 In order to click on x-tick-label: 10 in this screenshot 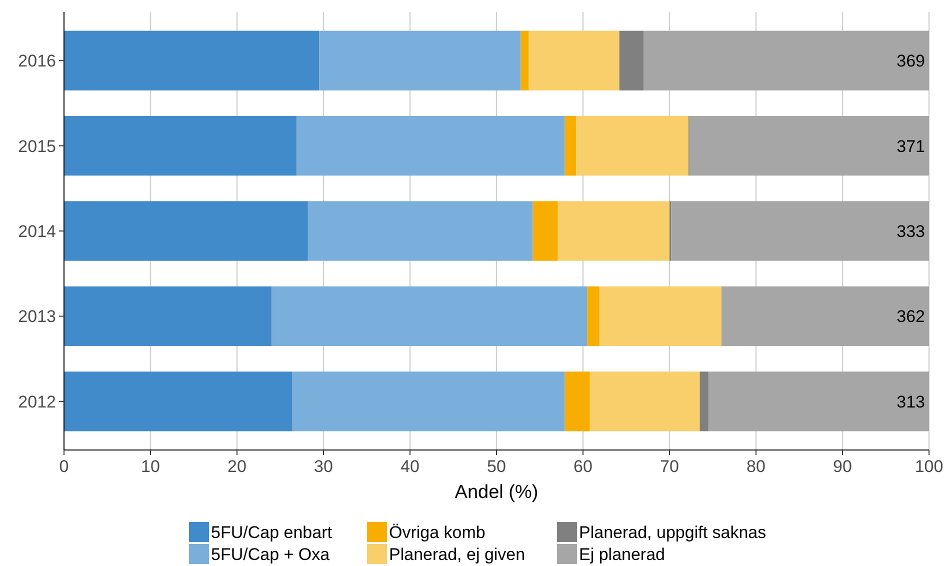, I will do `click(150, 466)`.